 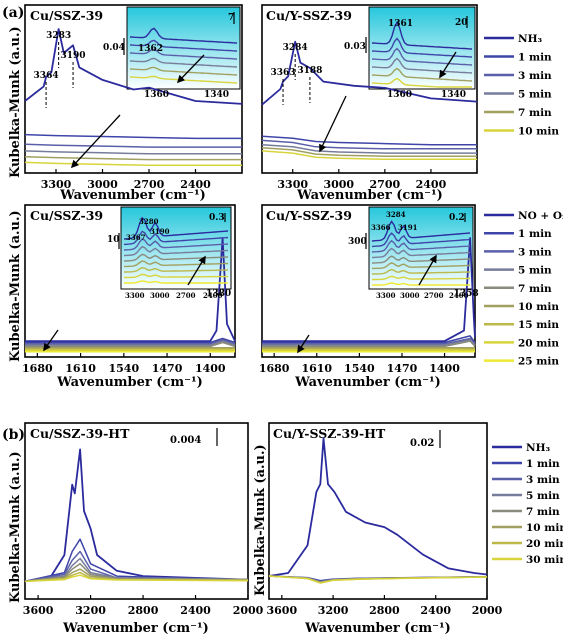 I want to click on ylabel-a3: Kubelka-Munk (a.u.), so click(x=15, y=286).